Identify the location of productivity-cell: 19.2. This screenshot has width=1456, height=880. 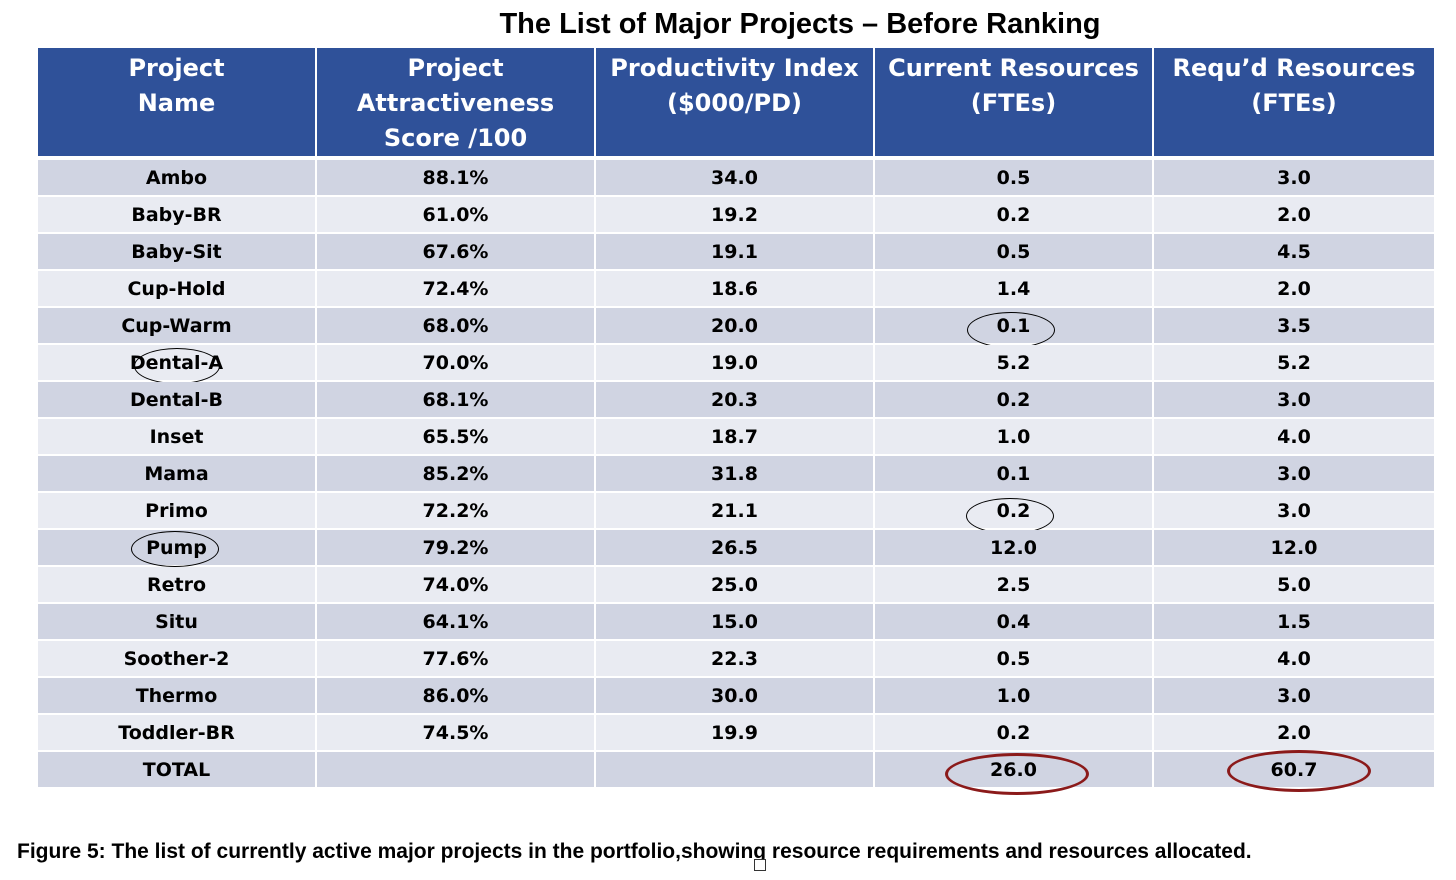
(735, 215).